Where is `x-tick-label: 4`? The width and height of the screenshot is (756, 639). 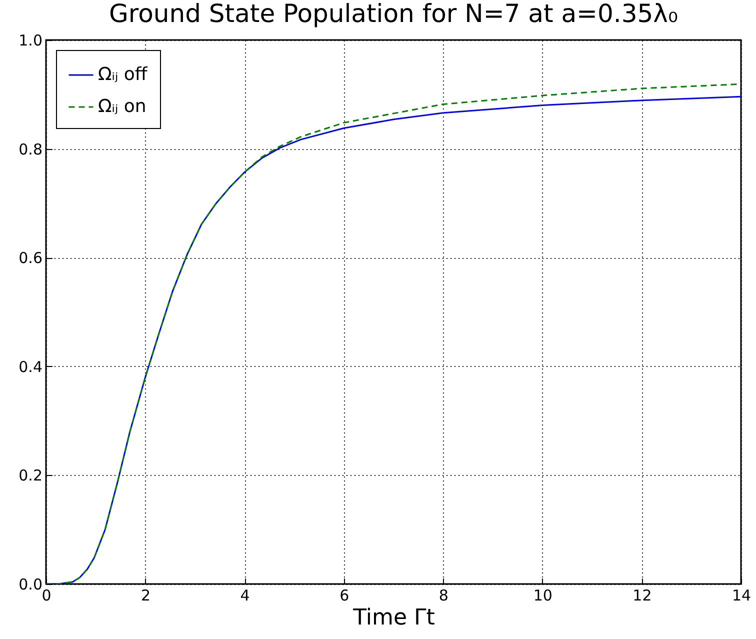 x-tick-label: 4 is located at coordinates (245, 595).